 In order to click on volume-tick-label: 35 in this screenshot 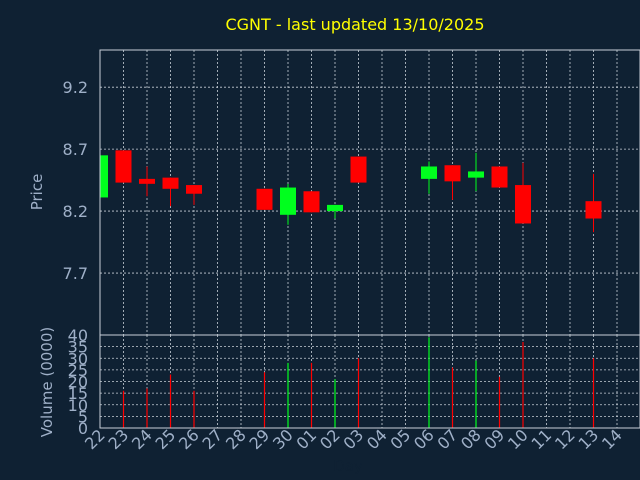, I will do `click(78, 347)`.